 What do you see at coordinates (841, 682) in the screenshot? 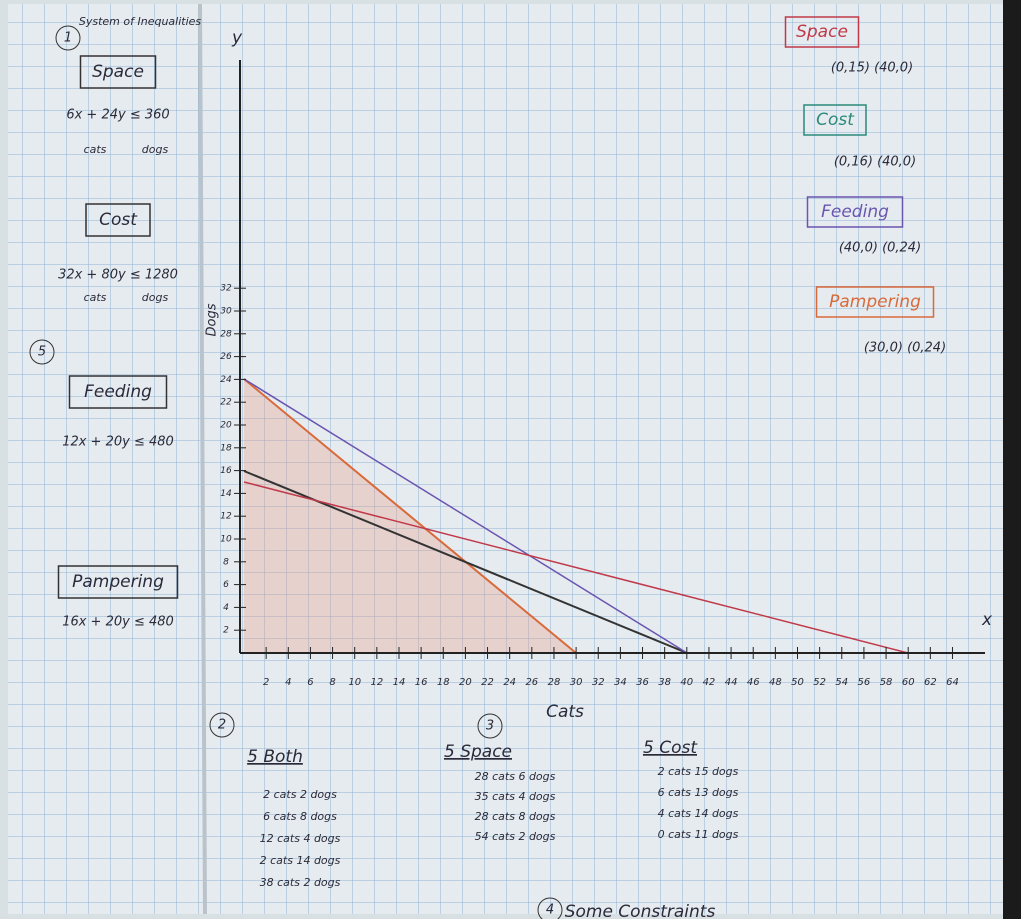
I see `x-tick-label: 54` at bounding box center [841, 682].